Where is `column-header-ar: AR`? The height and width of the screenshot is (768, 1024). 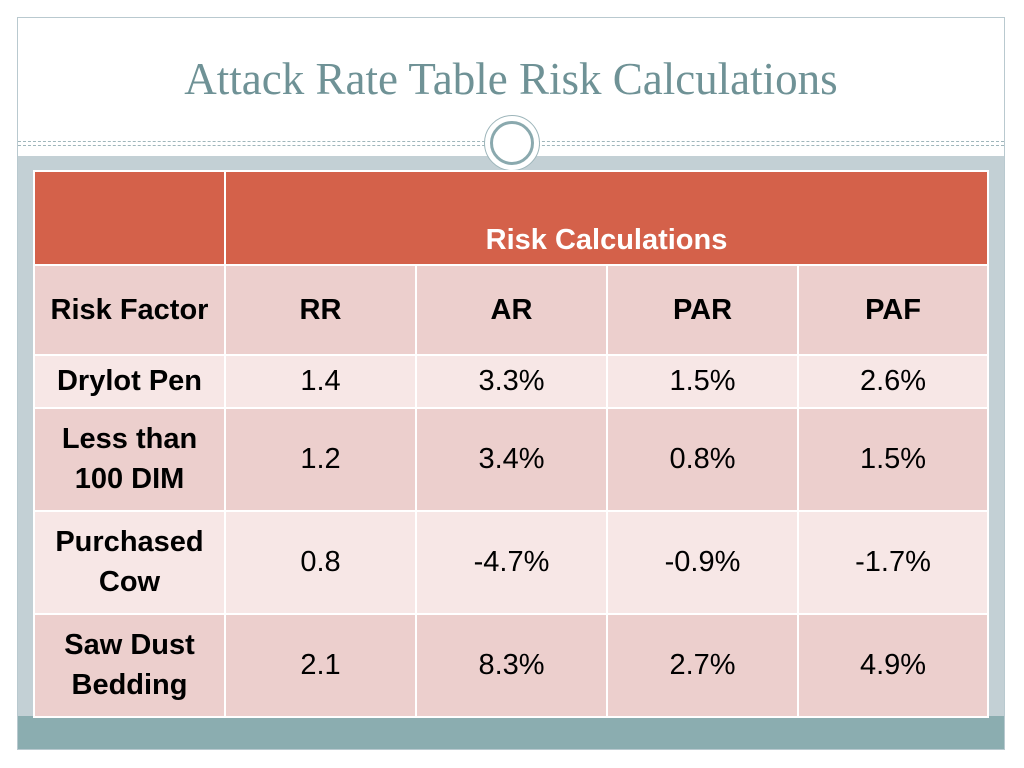
column-header-ar: AR is located at coordinates (511, 310).